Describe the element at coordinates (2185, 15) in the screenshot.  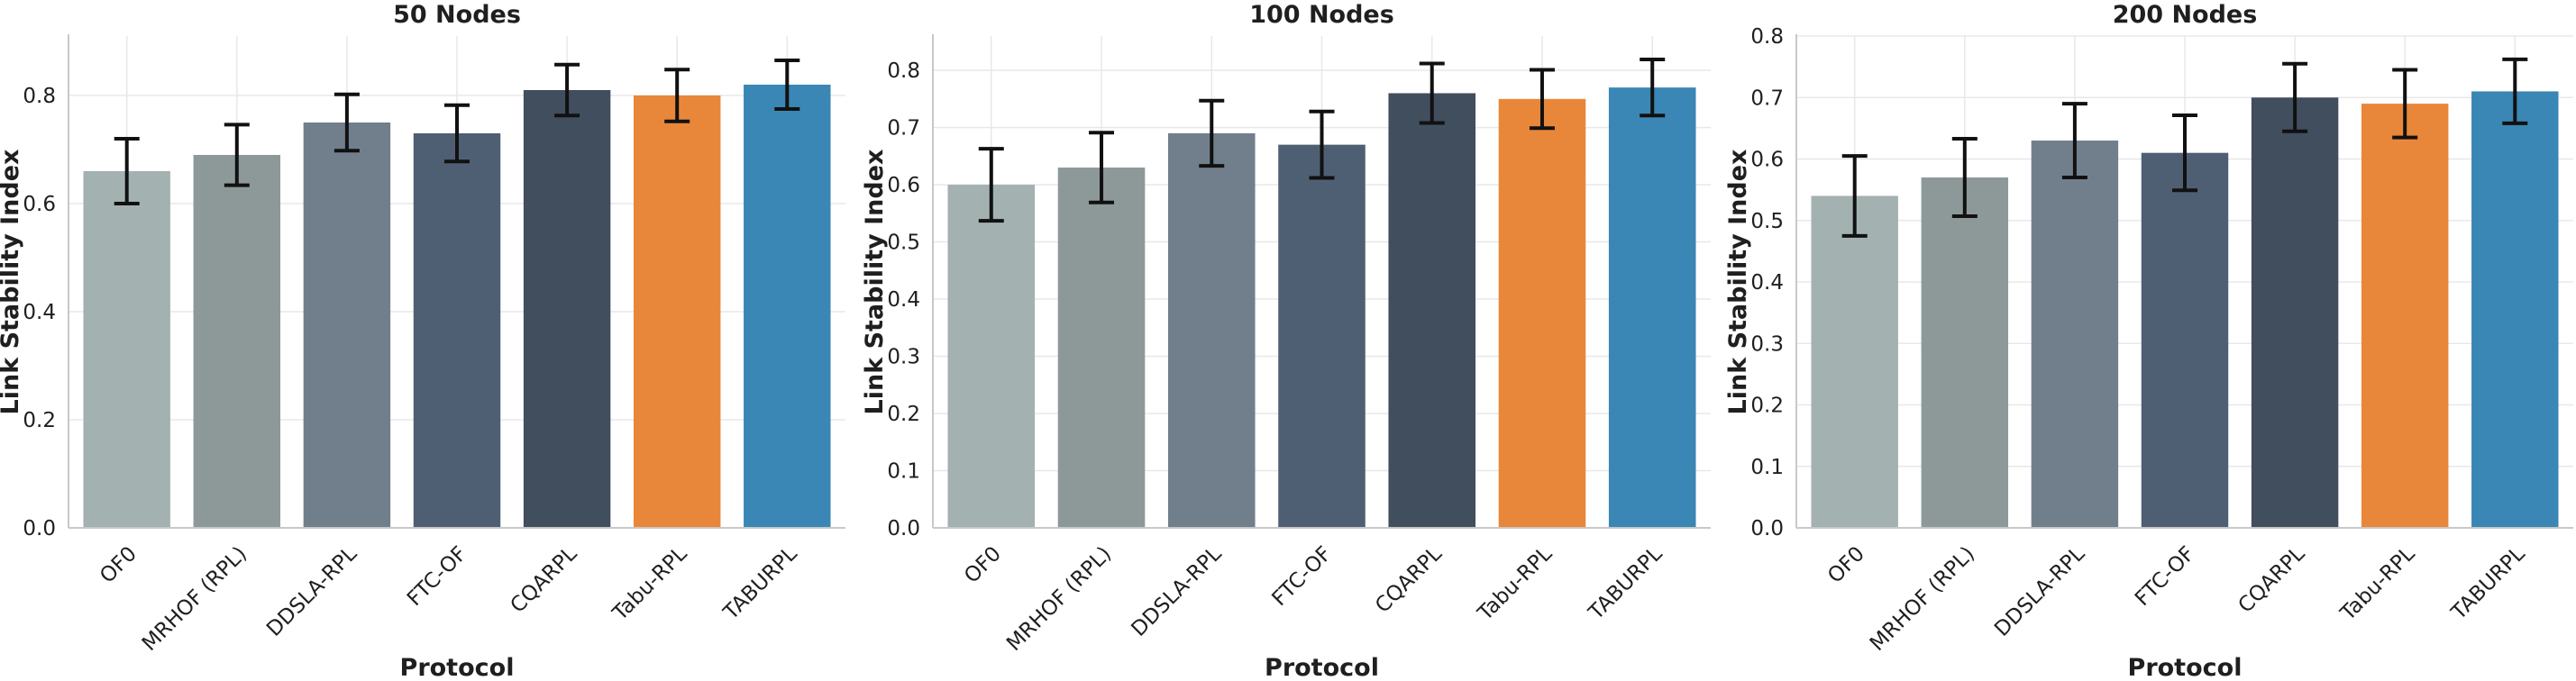
I see `chart-title: 200 Nodes` at that location.